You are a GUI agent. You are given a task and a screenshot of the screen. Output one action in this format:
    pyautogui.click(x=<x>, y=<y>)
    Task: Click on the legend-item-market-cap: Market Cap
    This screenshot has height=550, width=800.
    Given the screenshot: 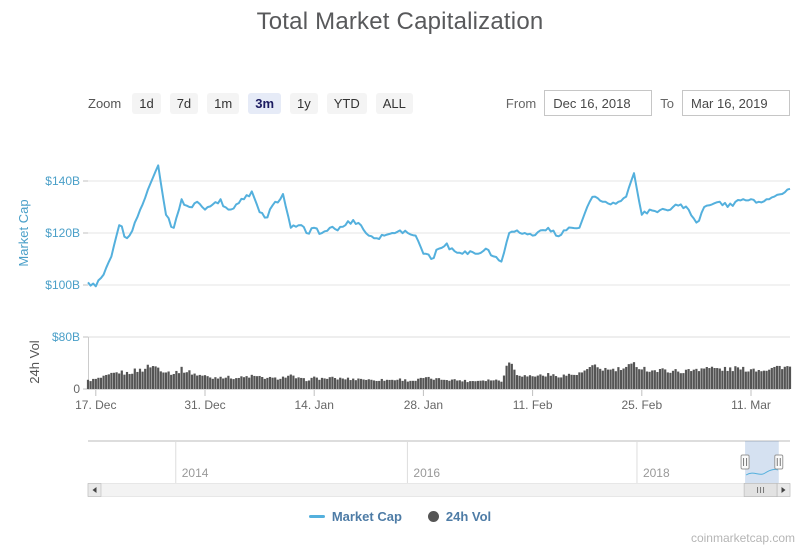 What is the action you would take?
    pyautogui.click(x=355, y=516)
    